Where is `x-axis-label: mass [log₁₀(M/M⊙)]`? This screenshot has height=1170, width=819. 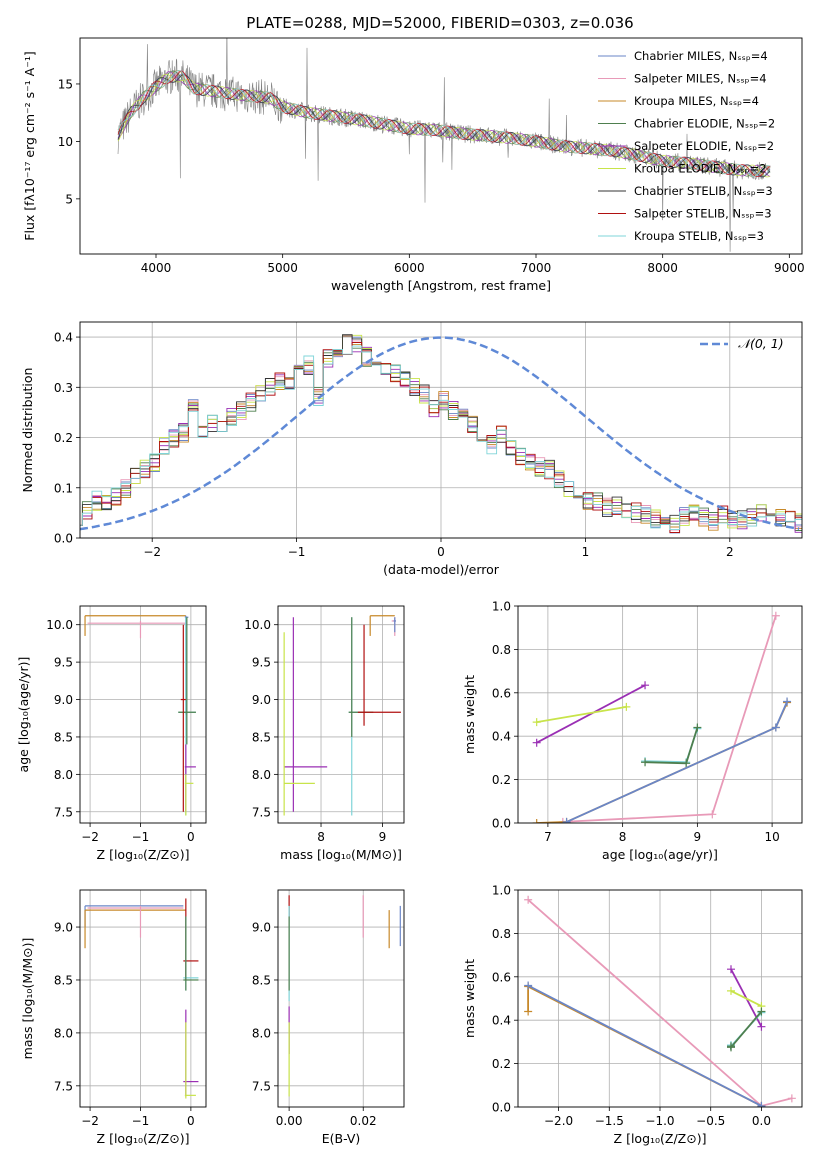
x-axis-label: mass [log₁₀(M/M⊙)] is located at coordinates (341, 854).